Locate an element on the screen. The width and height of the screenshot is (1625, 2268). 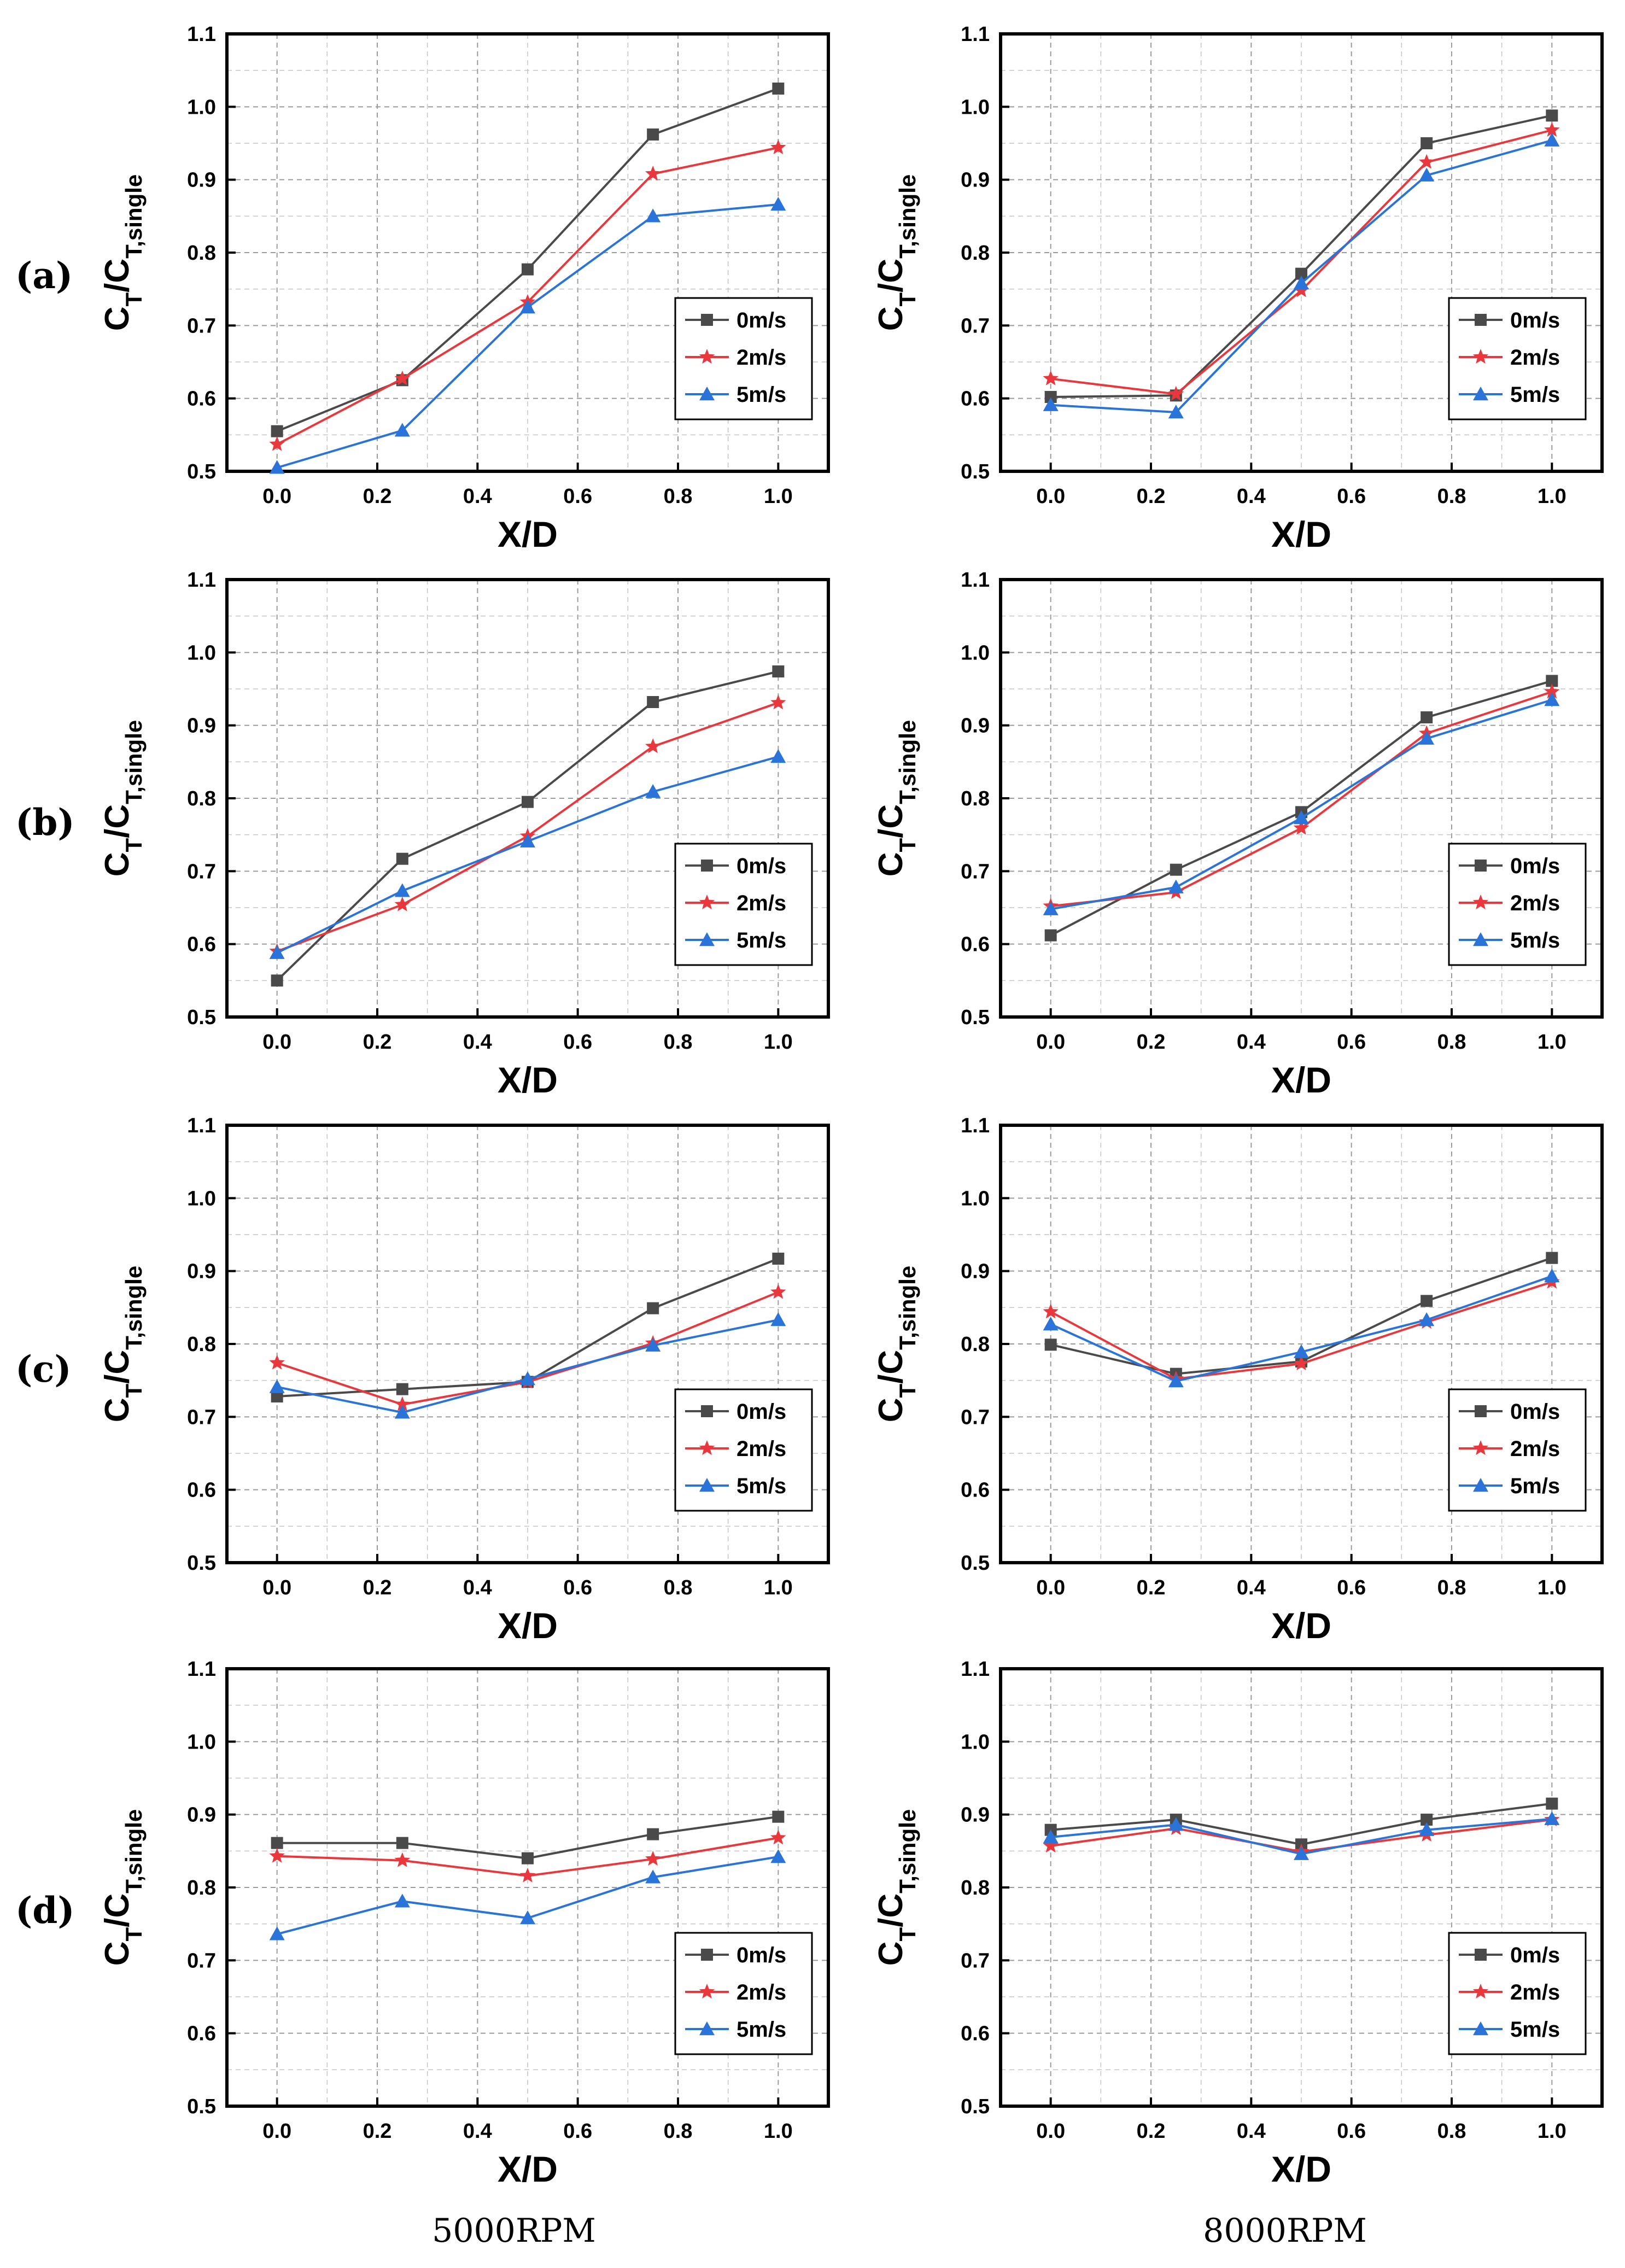
y-tick-label: 0.5 is located at coordinates (975, 471).